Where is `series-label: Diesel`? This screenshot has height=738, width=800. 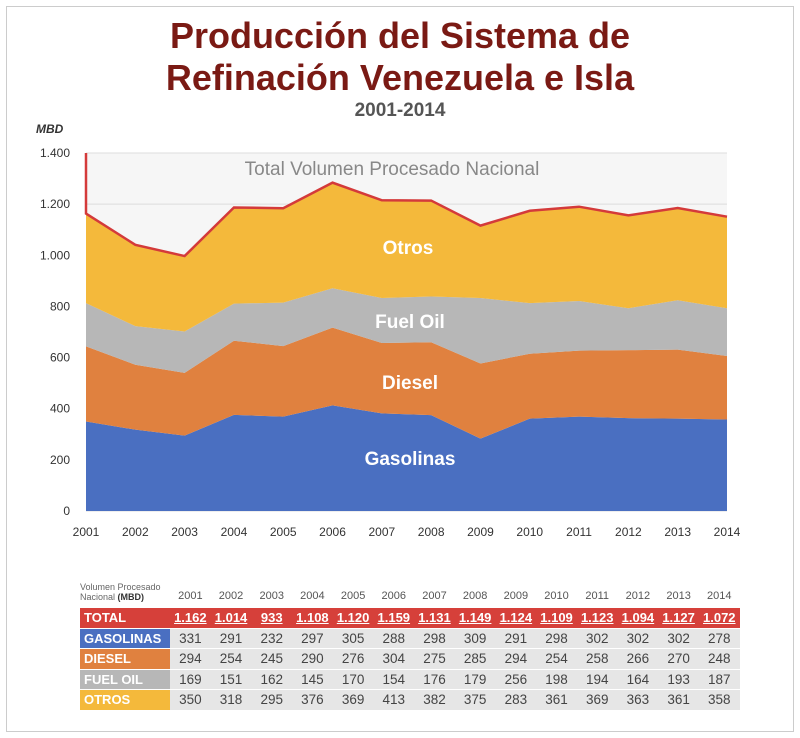
series-label: Diesel is located at coordinates (410, 383).